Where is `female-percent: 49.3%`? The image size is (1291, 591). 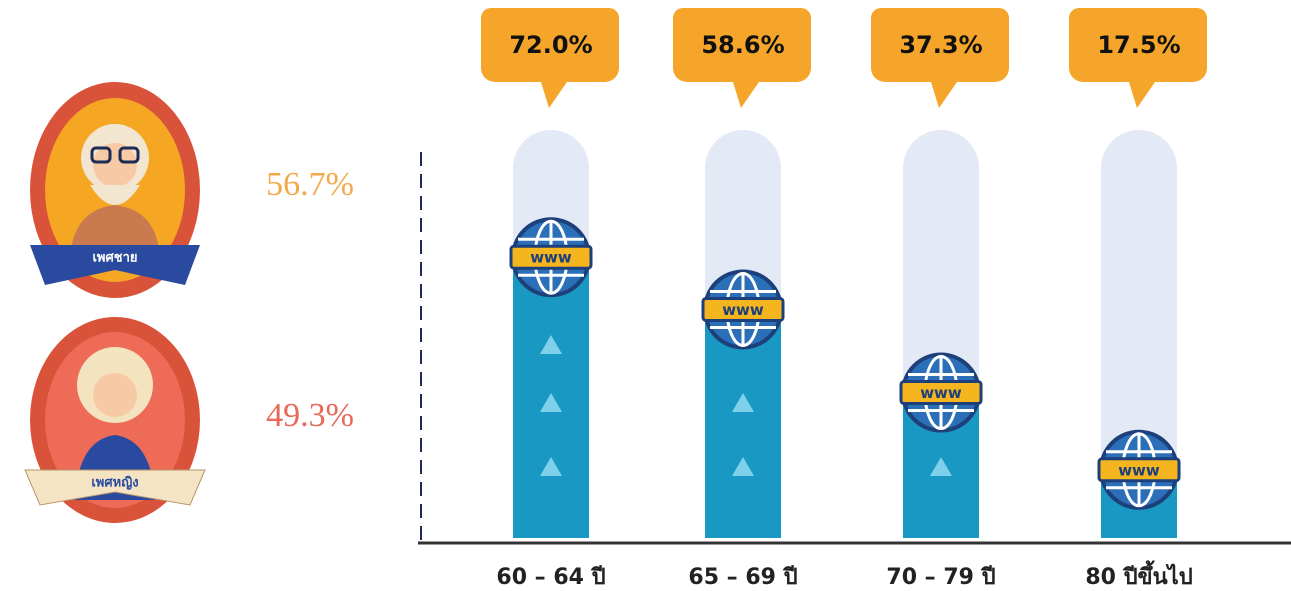
female-percent: 49.3% is located at coordinates (310, 415).